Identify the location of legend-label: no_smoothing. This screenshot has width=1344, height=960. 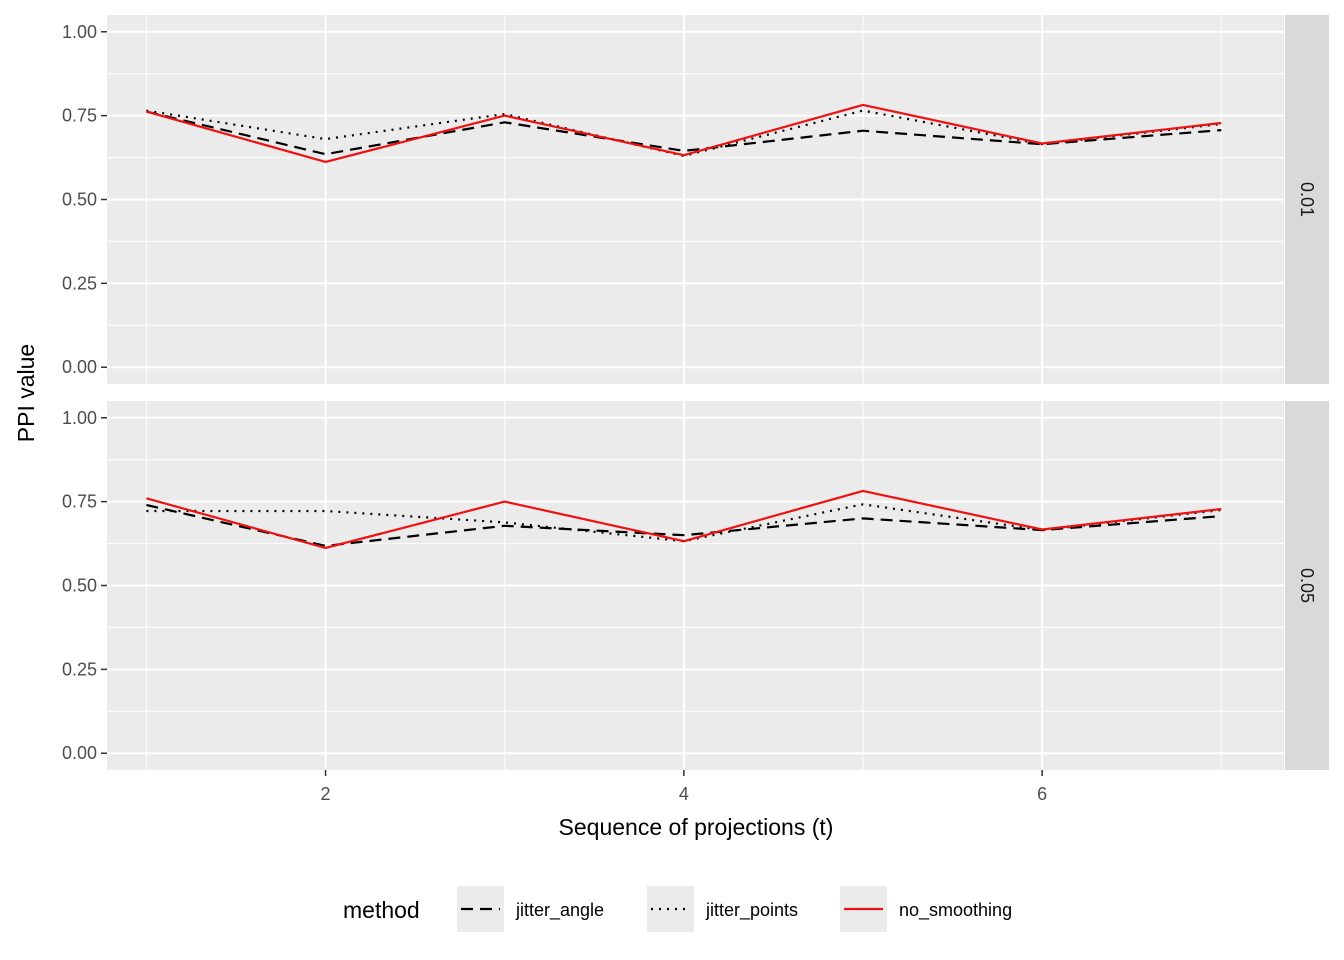
(955, 910).